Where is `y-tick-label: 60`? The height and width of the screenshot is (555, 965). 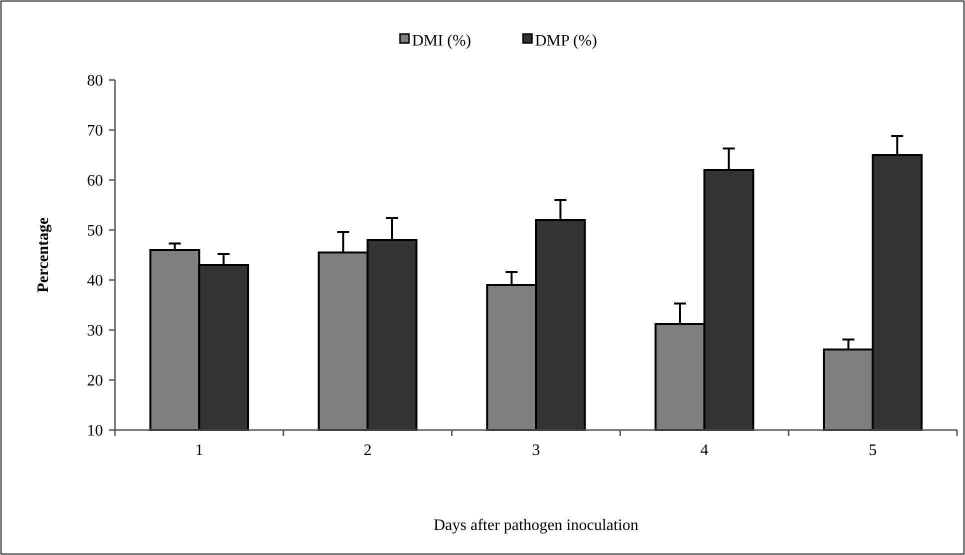
y-tick-label: 60 is located at coordinates (95, 181).